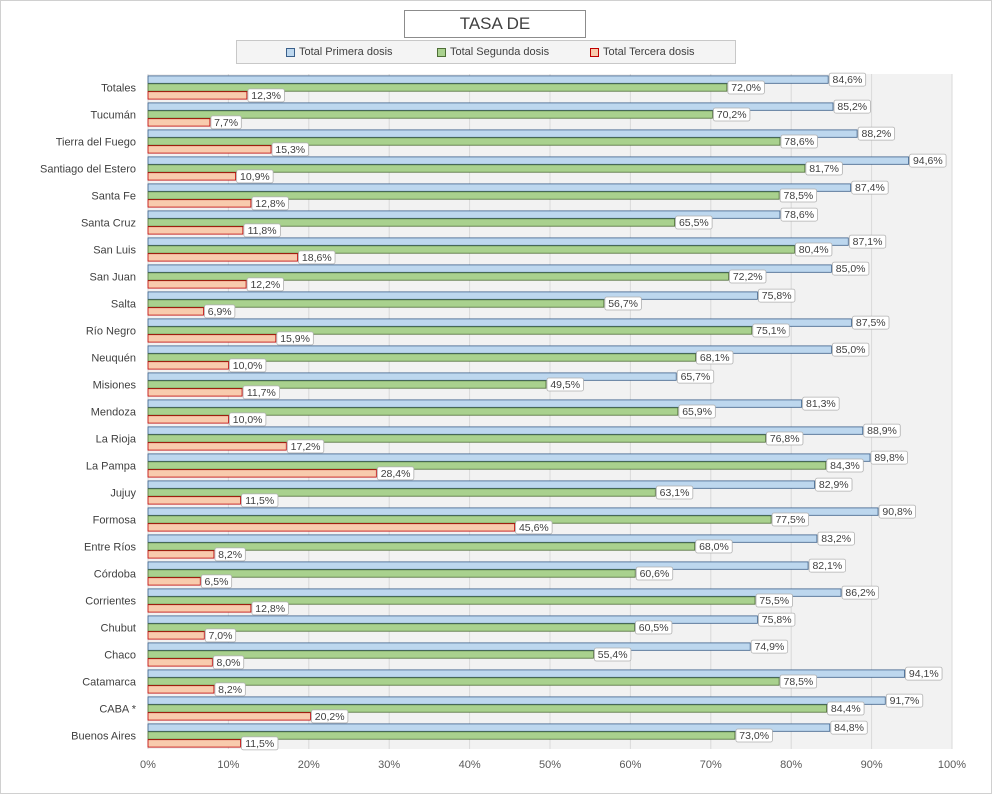 The height and width of the screenshot is (794, 992). I want to click on data-label: 63,1%, so click(675, 493).